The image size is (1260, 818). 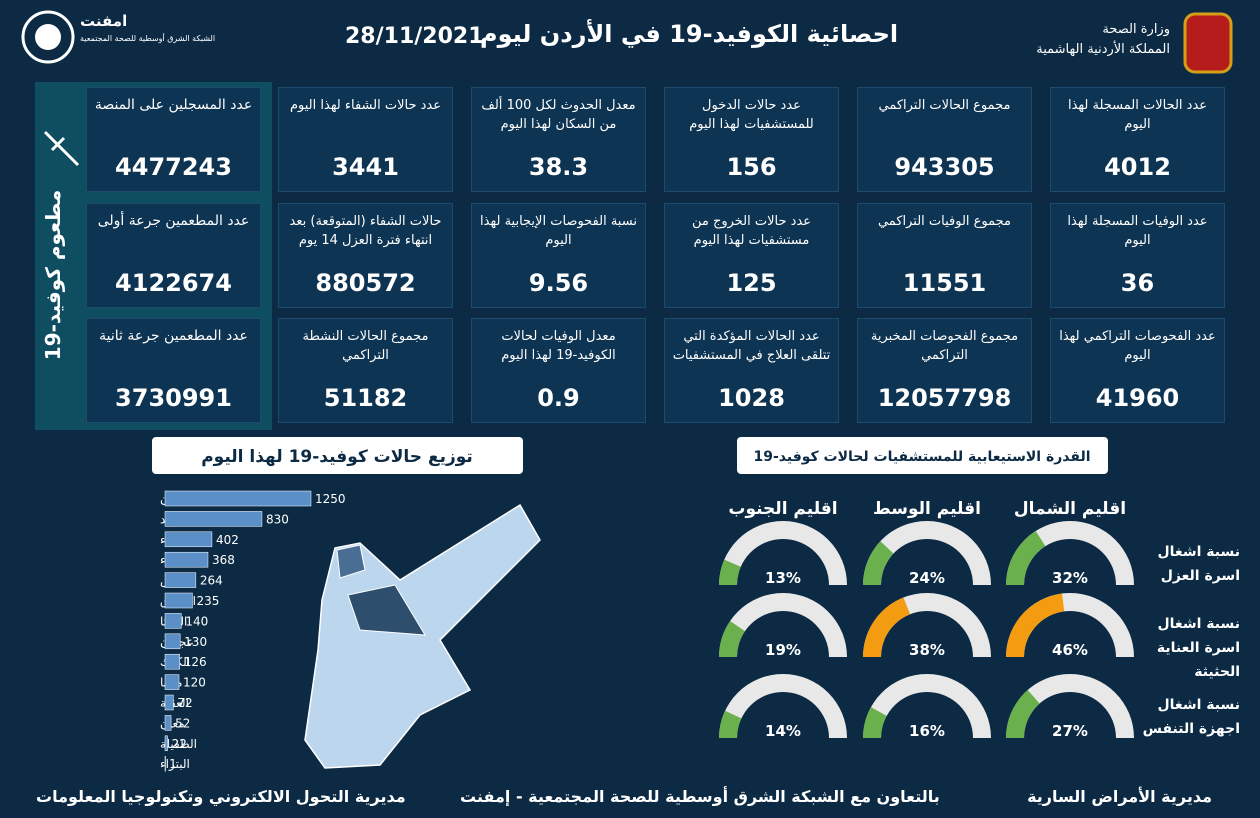 I want to click on bar-value: 830, so click(x=277, y=519).